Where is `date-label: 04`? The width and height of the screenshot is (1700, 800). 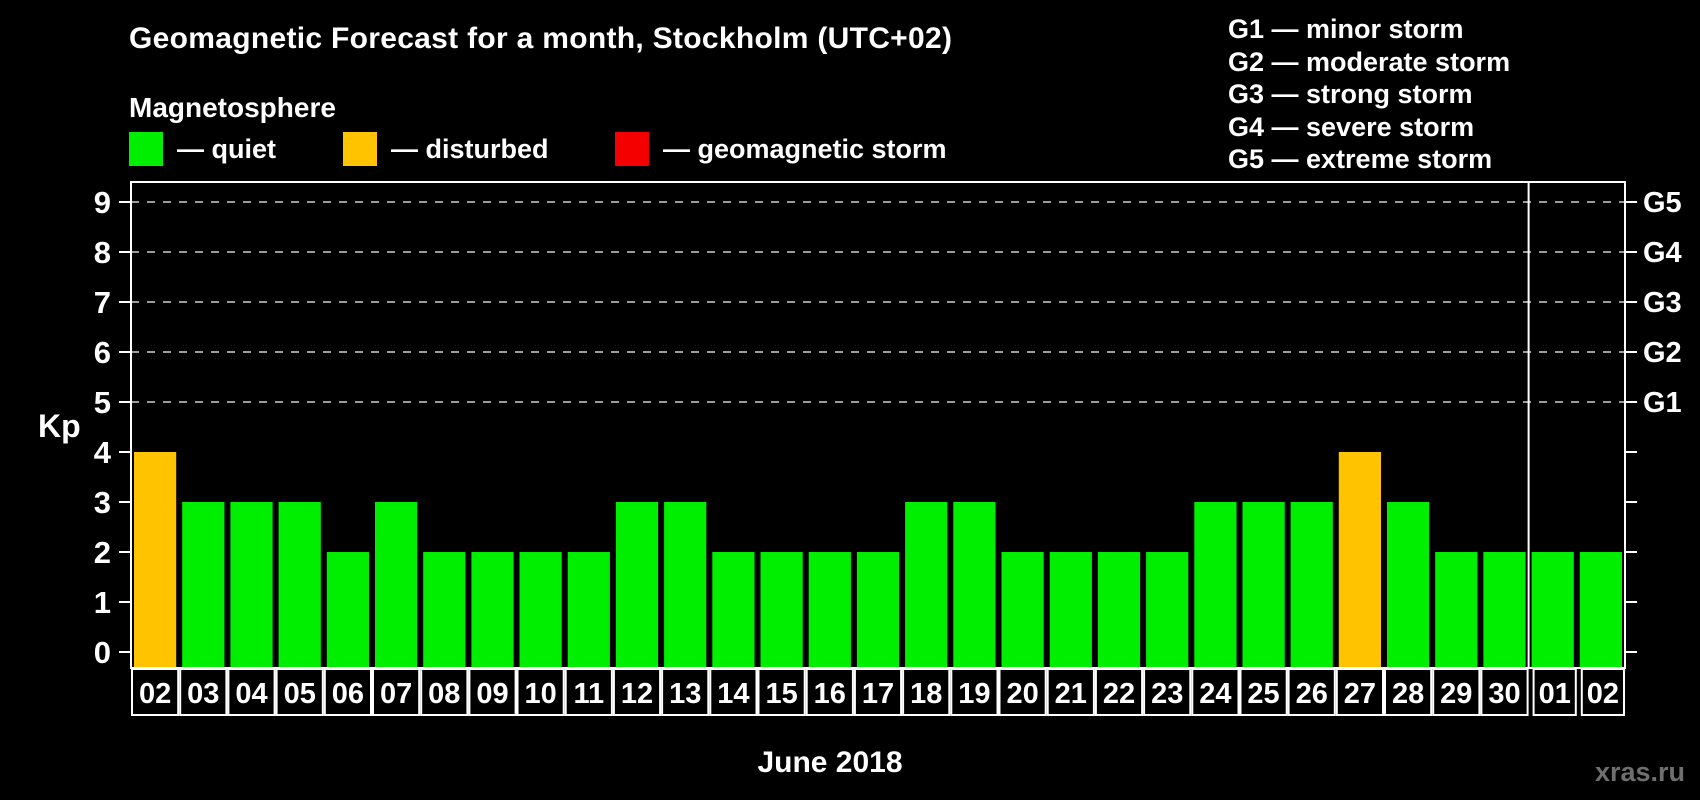 date-label: 04 is located at coordinates (251, 694).